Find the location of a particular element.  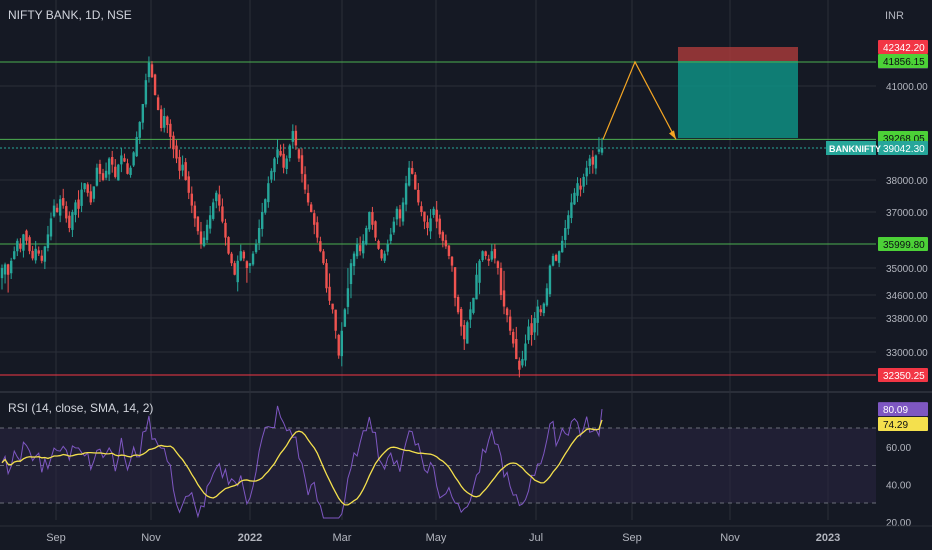

price-badge-last: 39042.30 is located at coordinates (903, 148).